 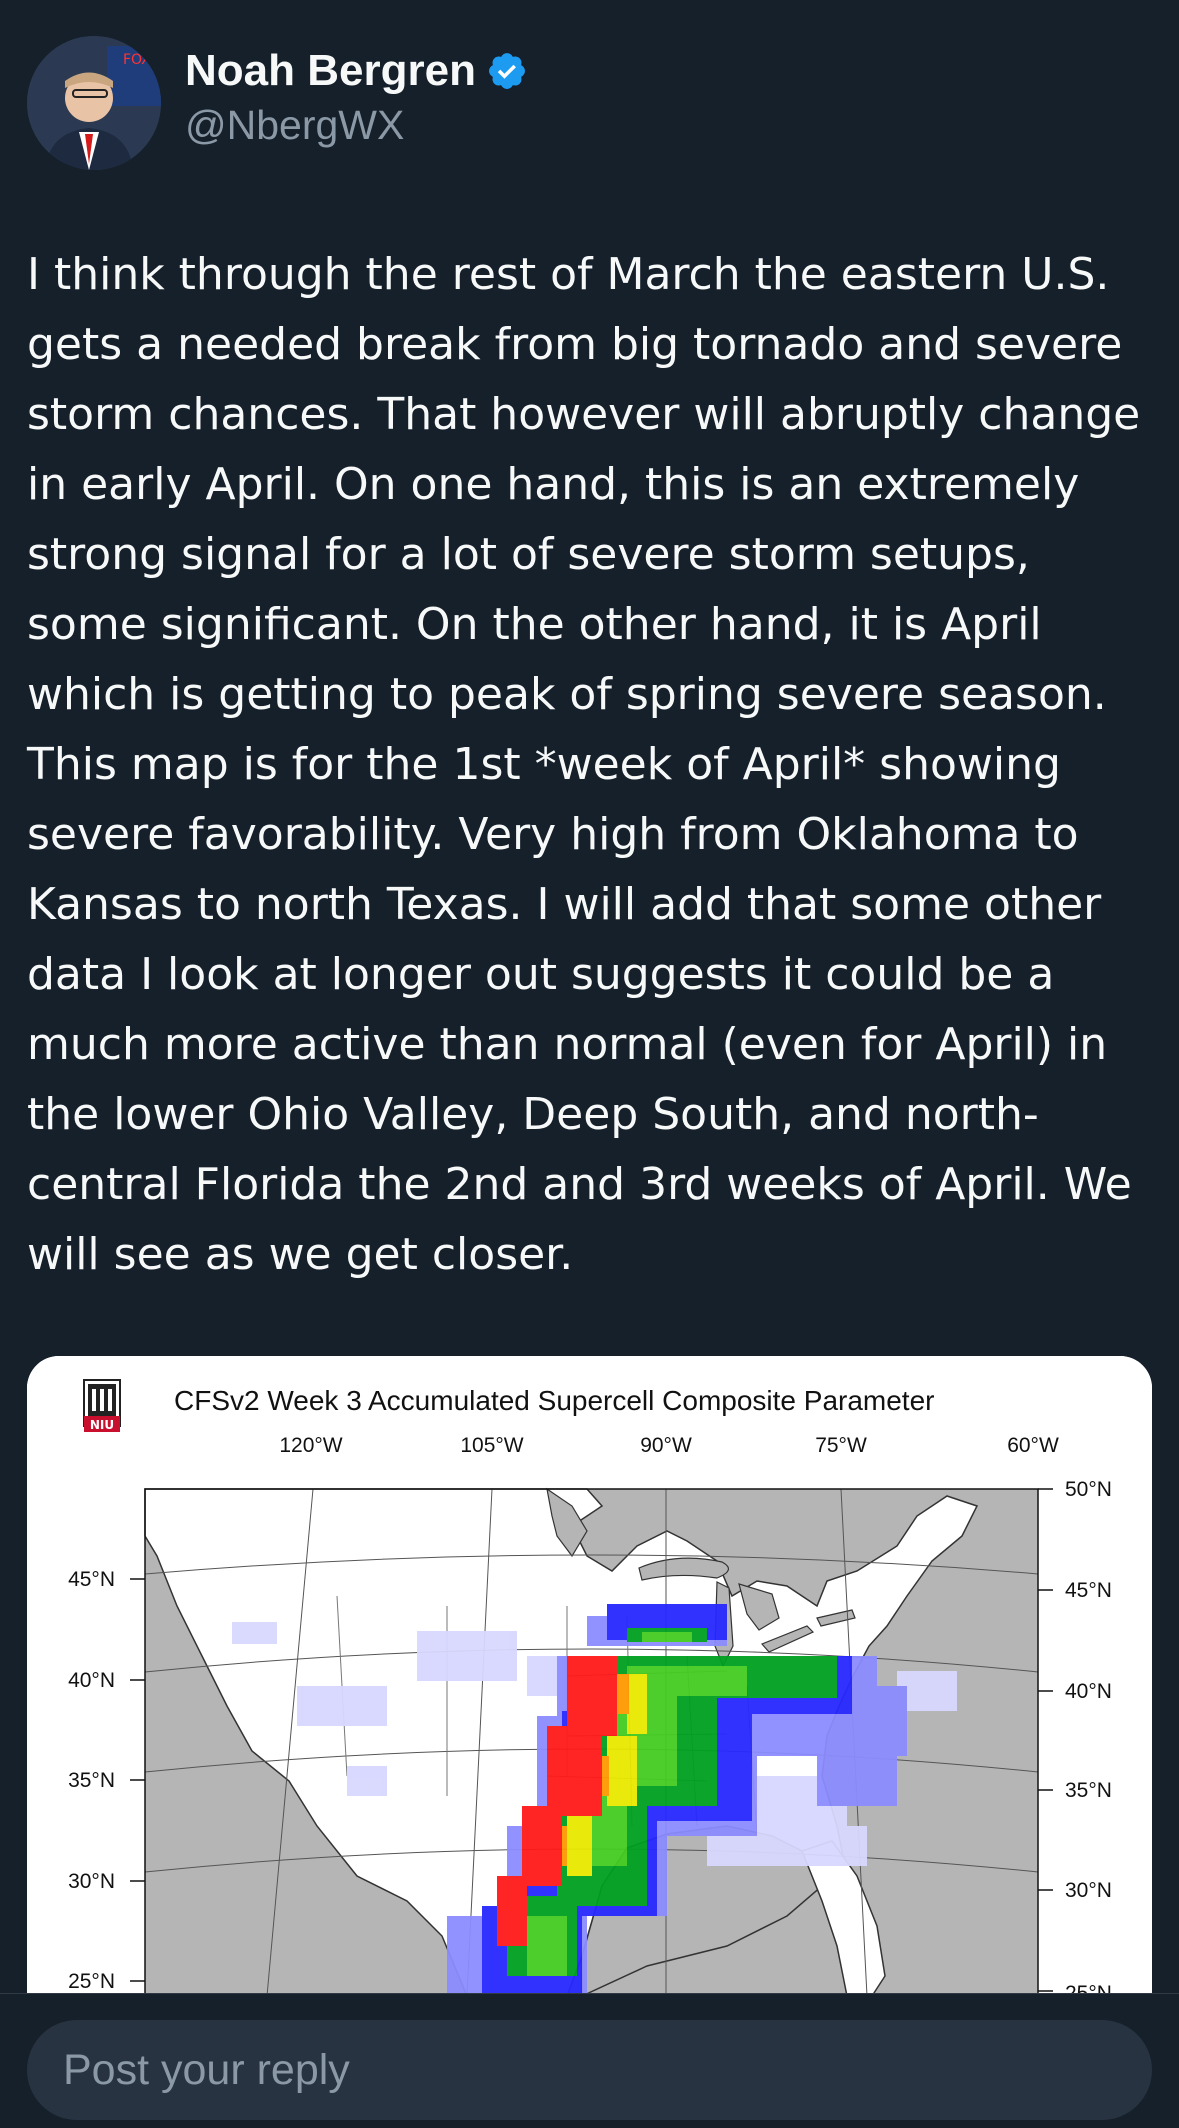 What do you see at coordinates (787, 1639) in the screenshot?
I see `map-lake-erie` at bounding box center [787, 1639].